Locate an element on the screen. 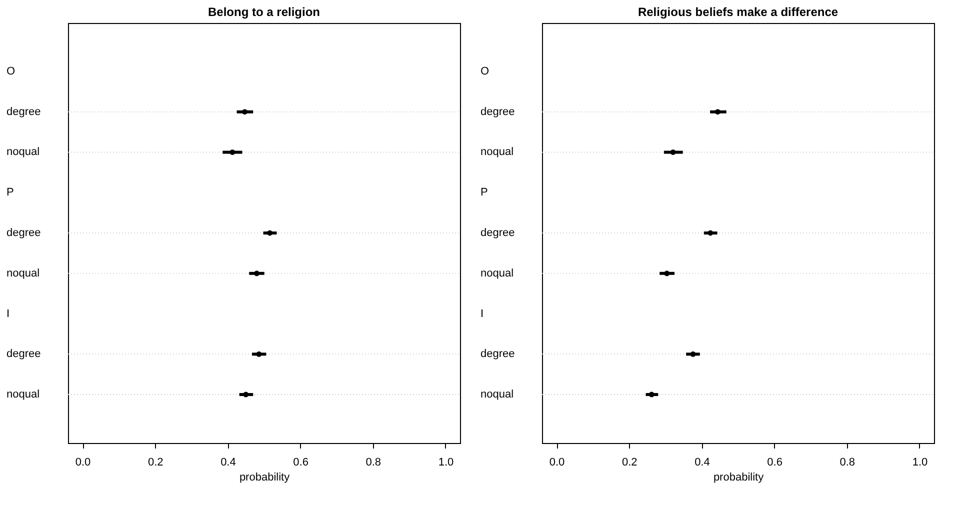 This screenshot has width=974, height=505. chart-title: Religious beliefs make a difference is located at coordinates (738, 12).